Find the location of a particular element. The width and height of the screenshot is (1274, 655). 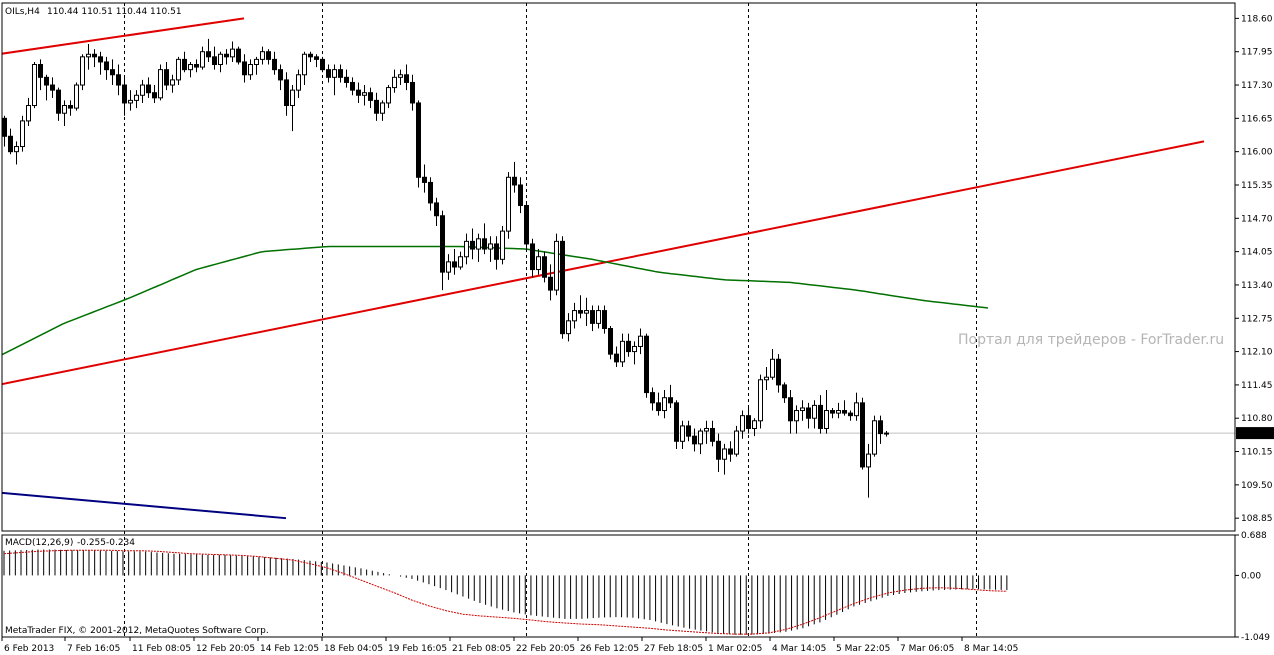

macd-signal-line is located at coordinates (505, 592).